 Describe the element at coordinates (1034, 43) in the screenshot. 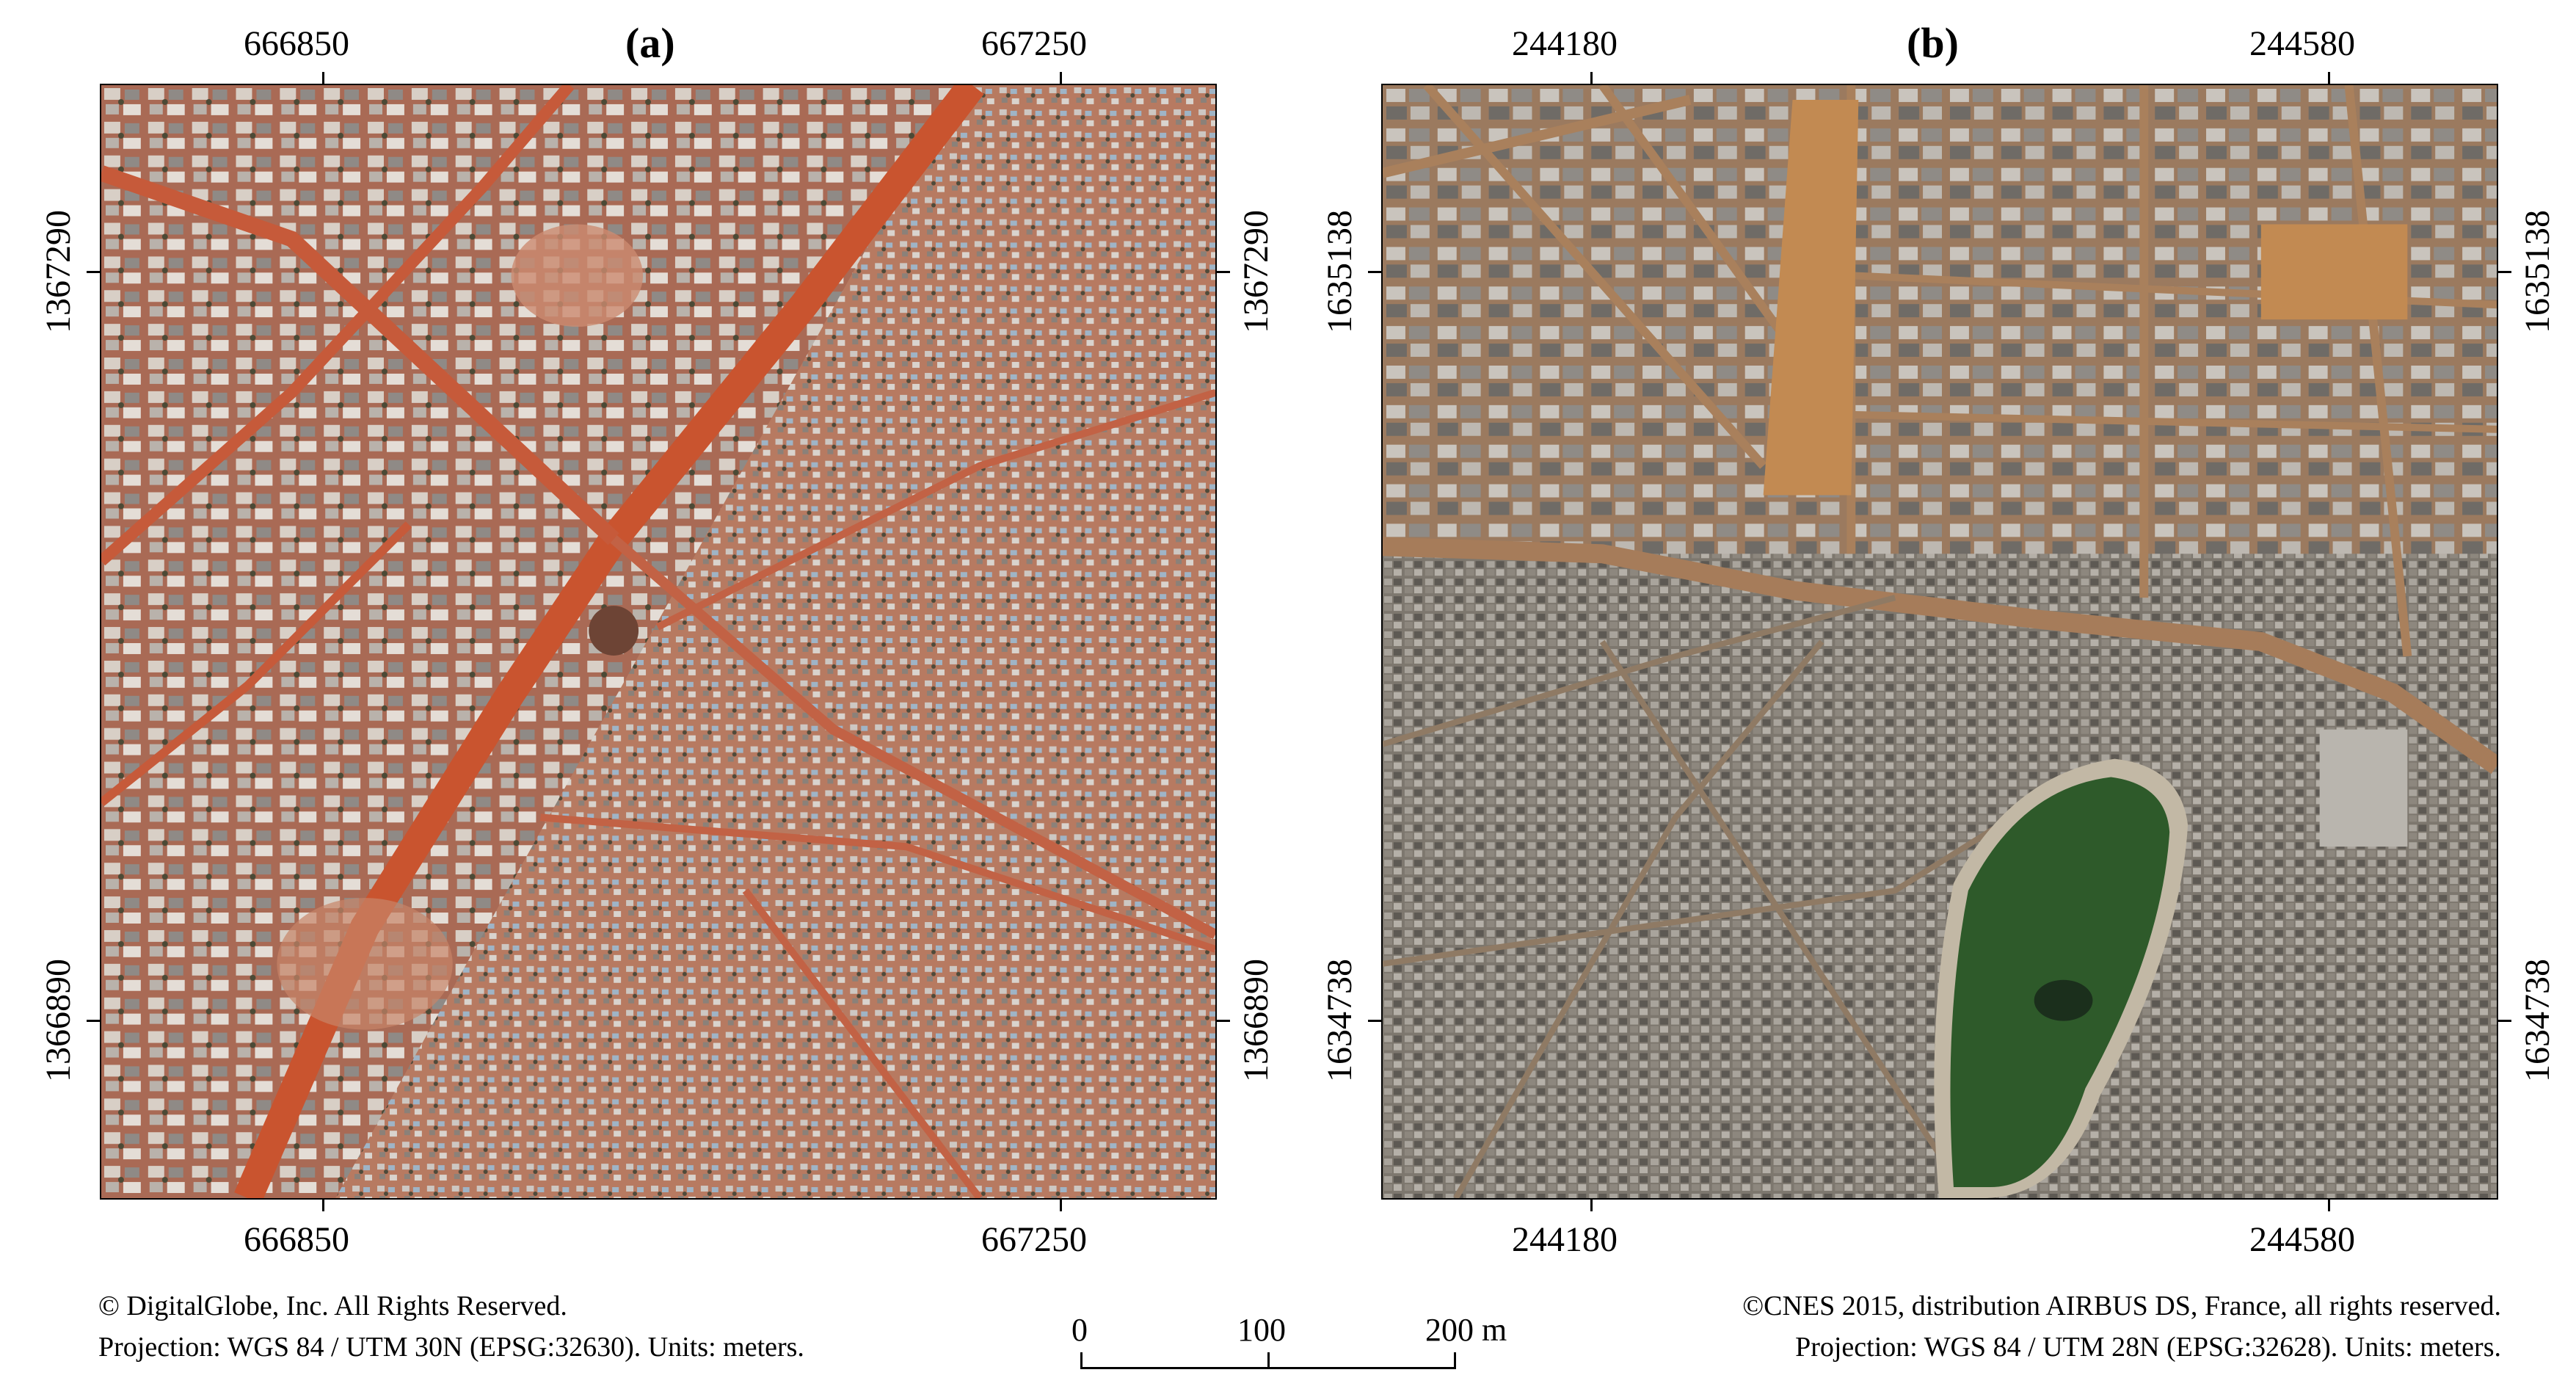

I see `panel-a-top-tick-2: 667250` at that location.